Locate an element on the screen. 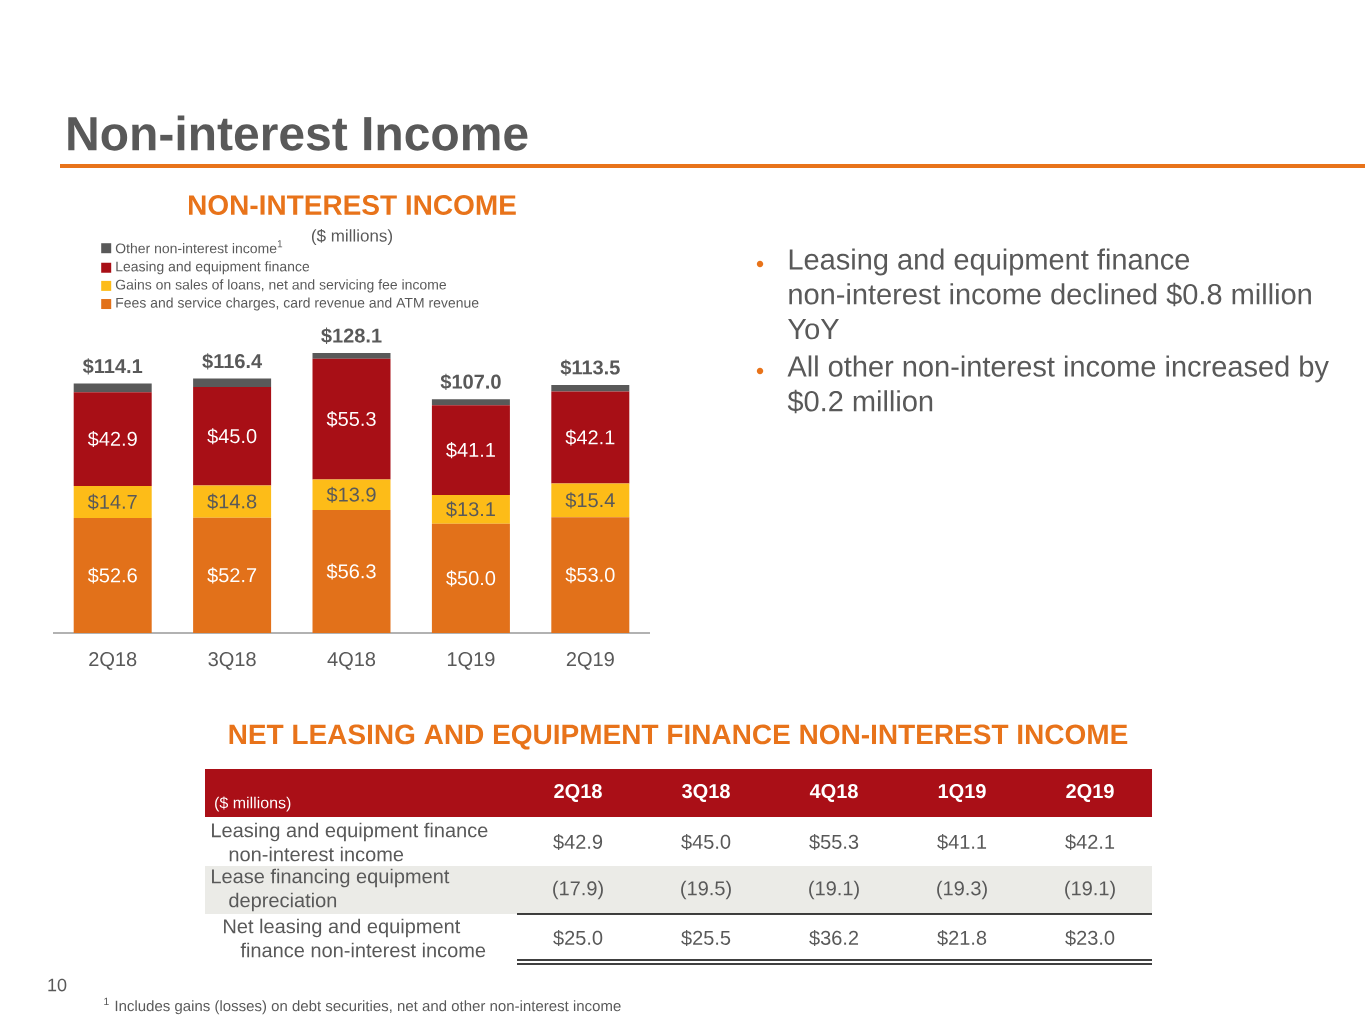 This screenshot has width=1365, height=1024. text: 10 is located at coordinates (57, 985).